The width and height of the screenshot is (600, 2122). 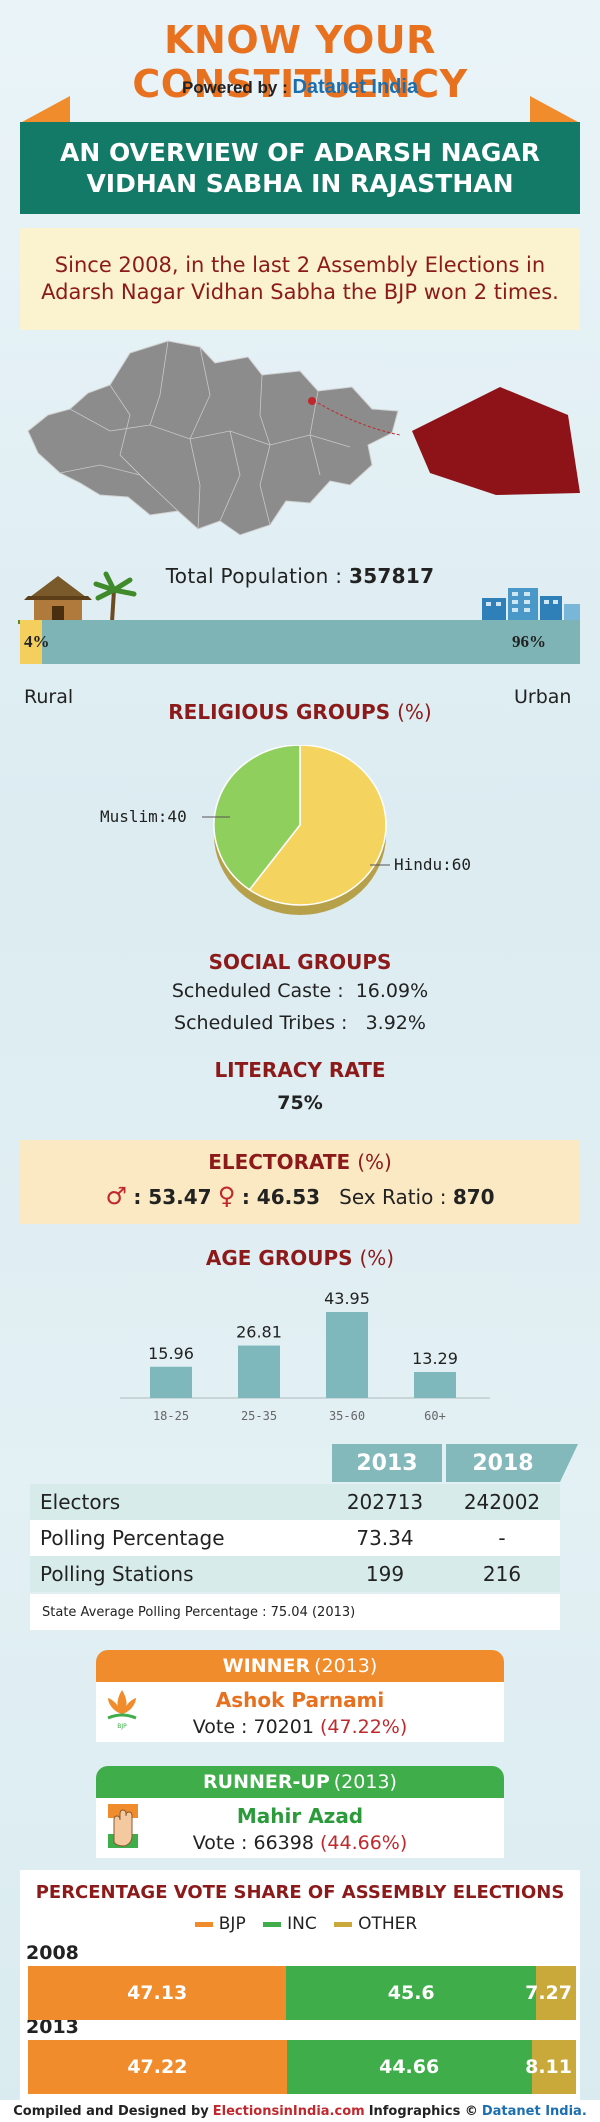 What do you see at coordinates (385, 1538) in the screenshot?
I see `row-value-2013: 73.34` at bounding box center [385, 1538].